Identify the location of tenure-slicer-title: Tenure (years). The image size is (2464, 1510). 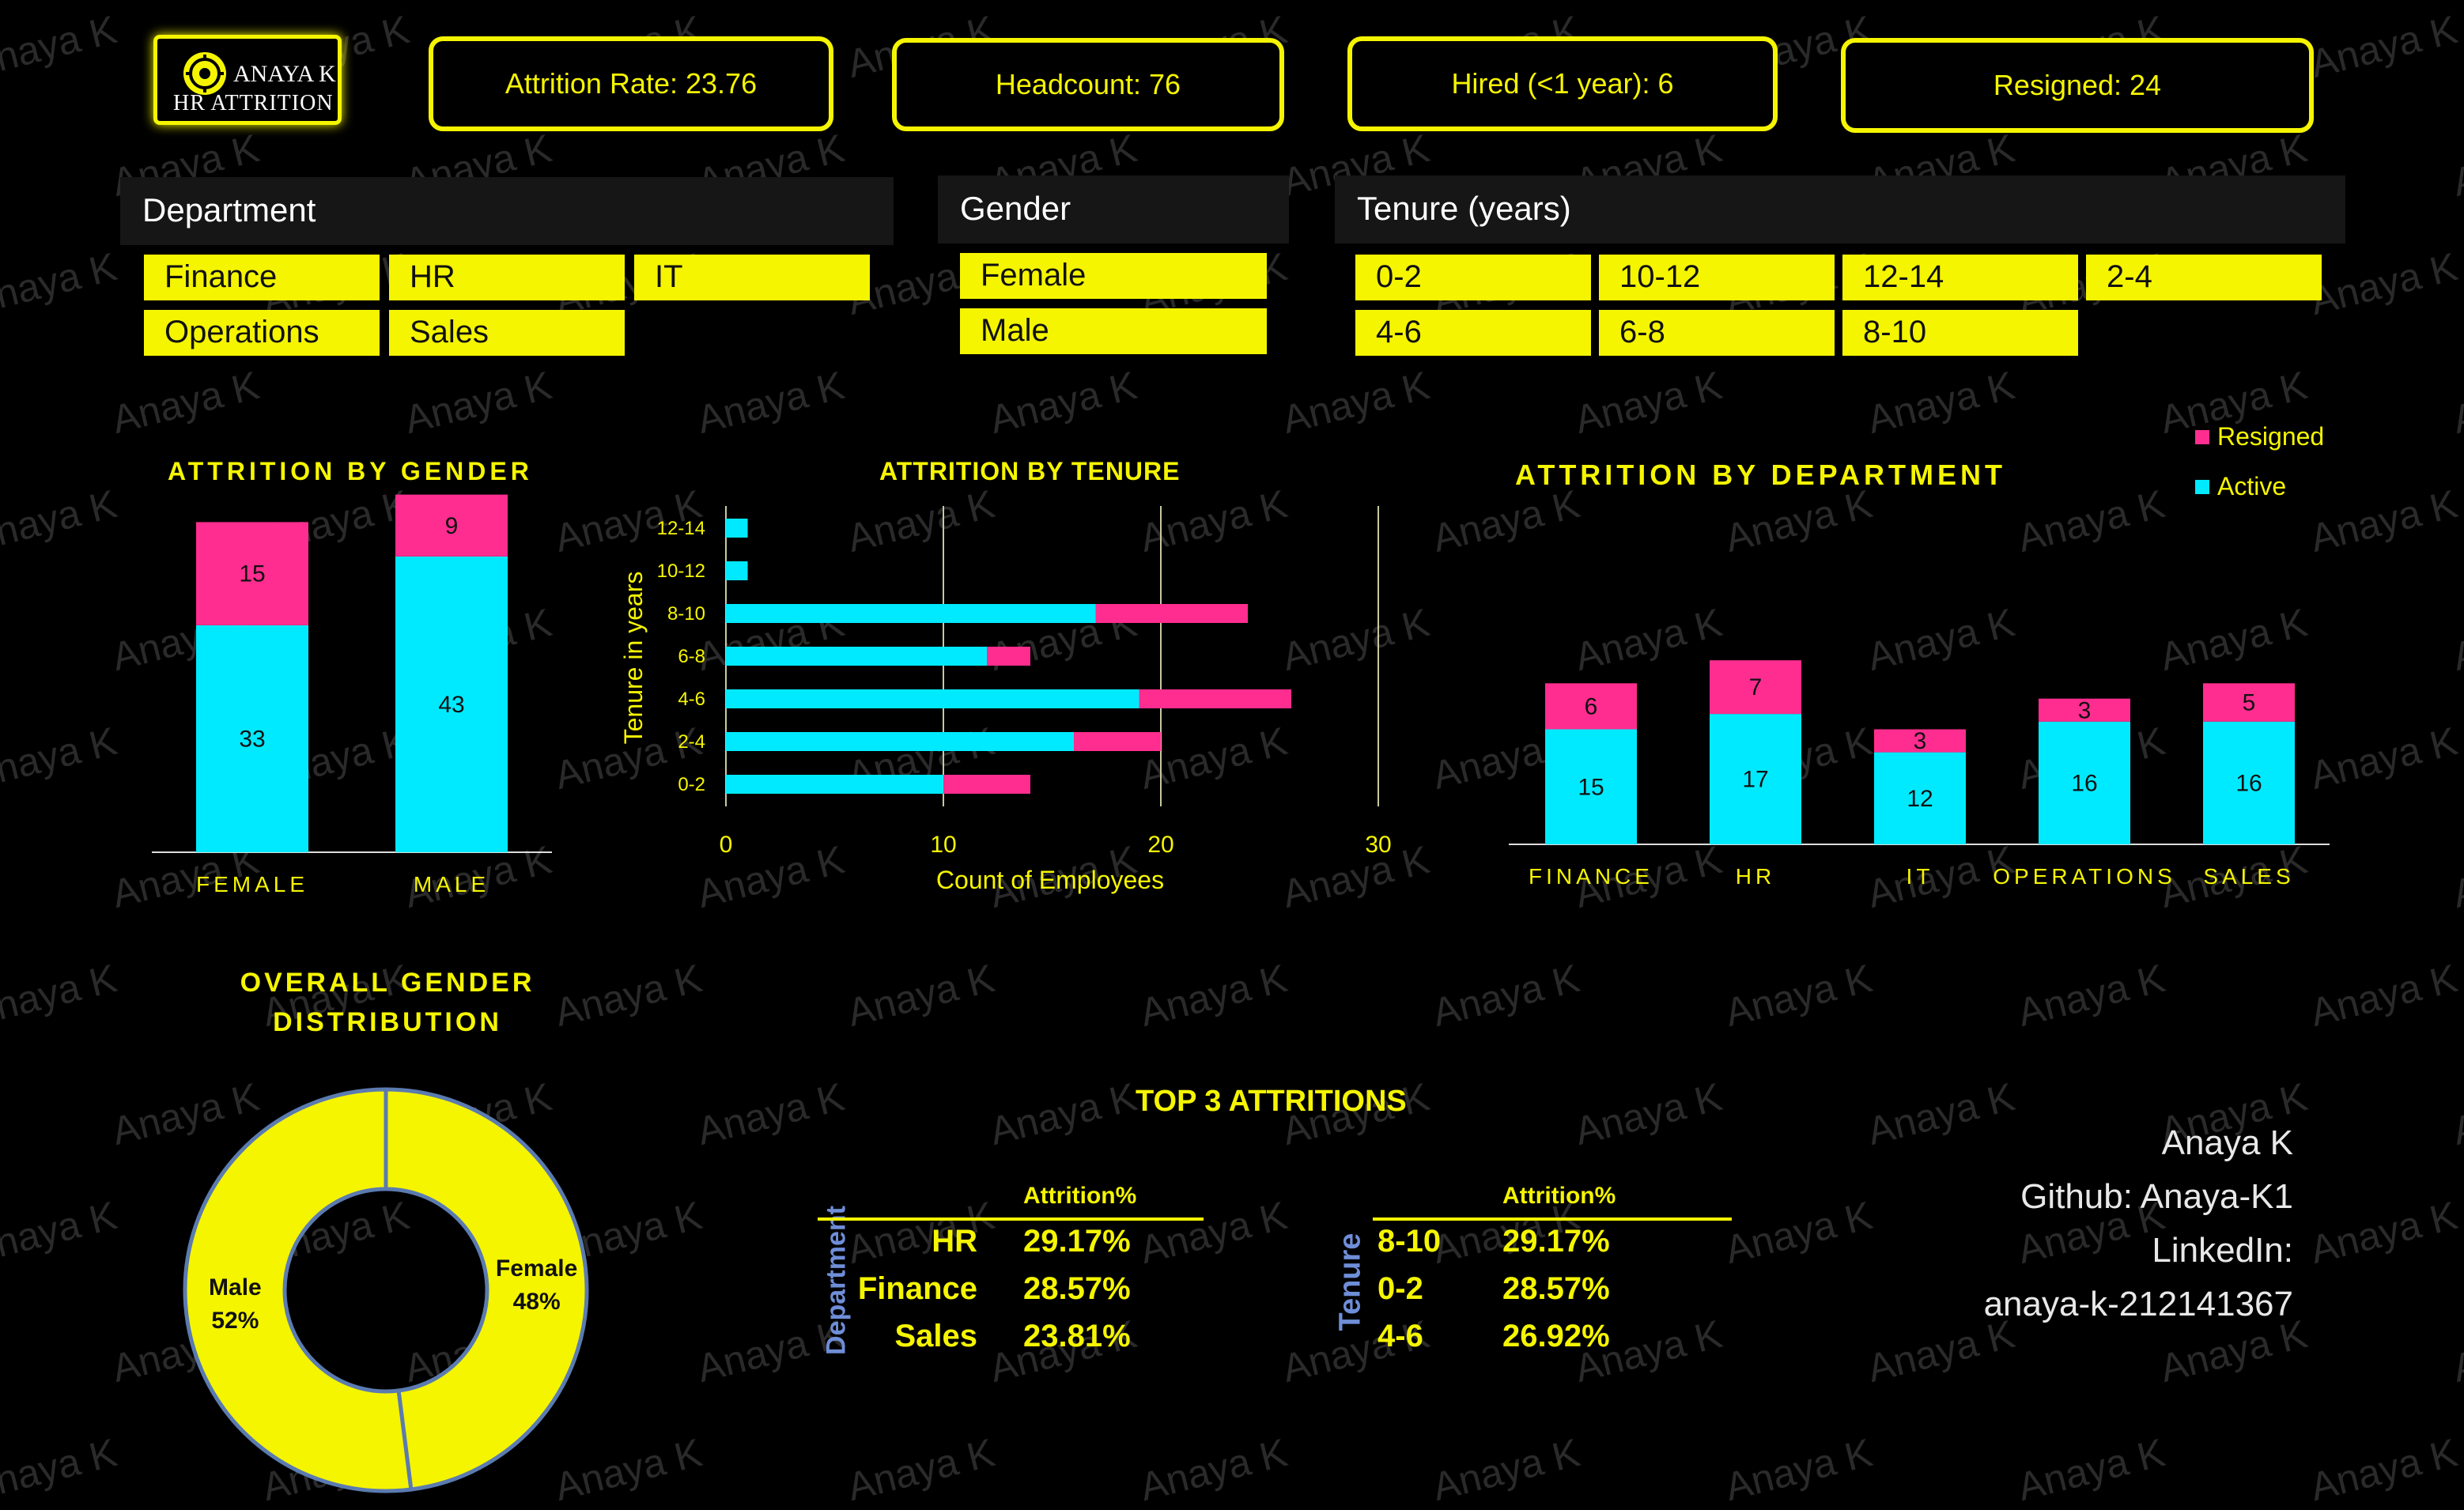
(1464, 209).